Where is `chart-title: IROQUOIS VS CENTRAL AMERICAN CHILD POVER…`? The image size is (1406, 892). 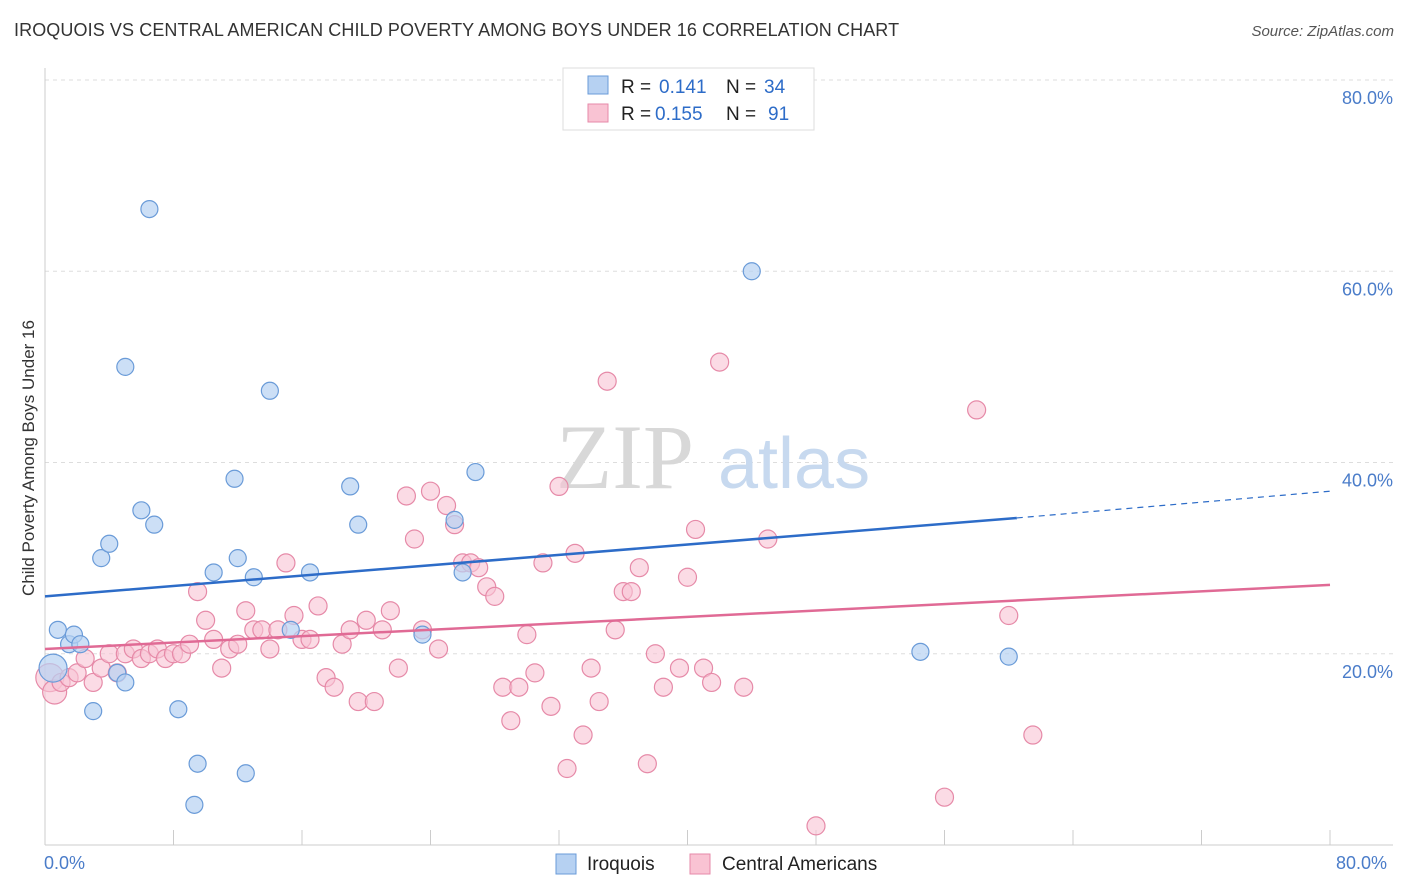
chart-title: IROQUOIS VS CENTRAL AMERICAN CHILD POVER… is located at coordinates (457, 30).